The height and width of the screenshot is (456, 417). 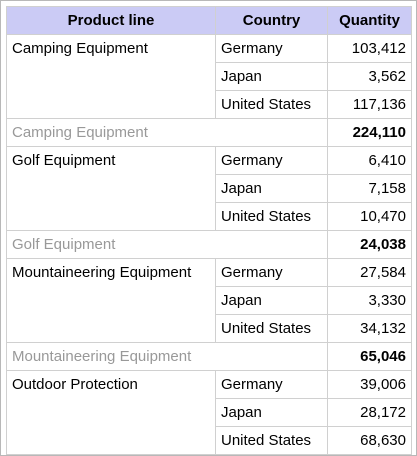 I want to click on subtotal-label: Golf Equipment, so click(x=167, y=244).